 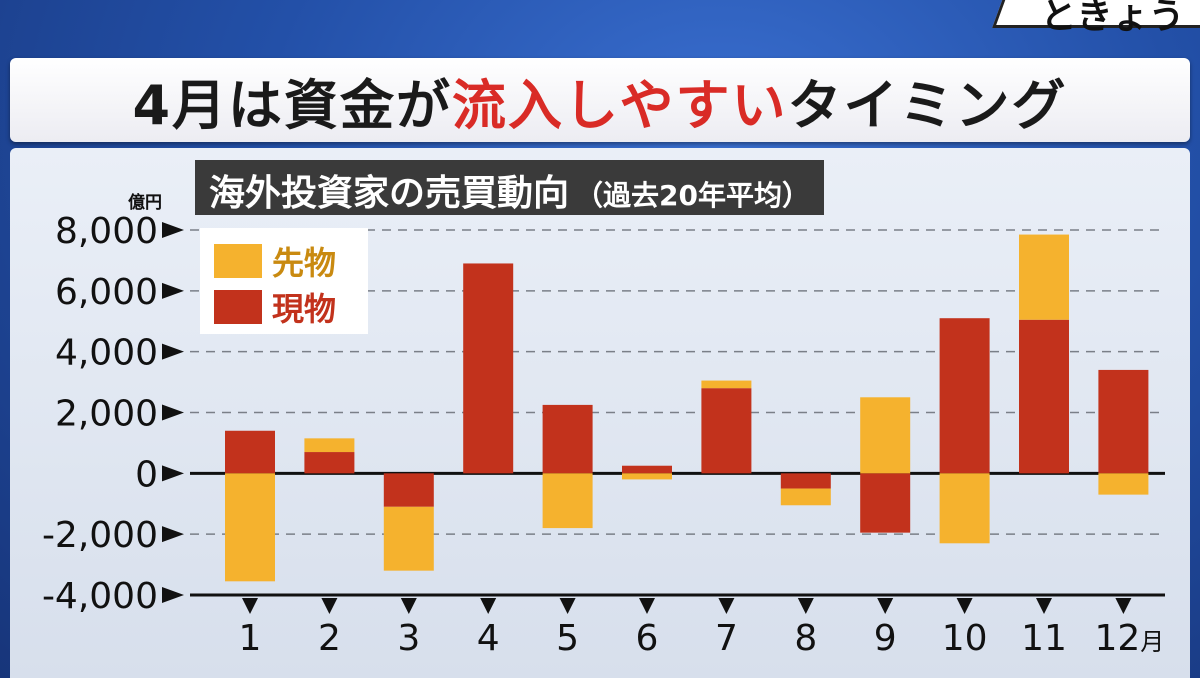 I want to click on chart-title-text: 海外投資家の売買動向, so click(x=389, y=193).